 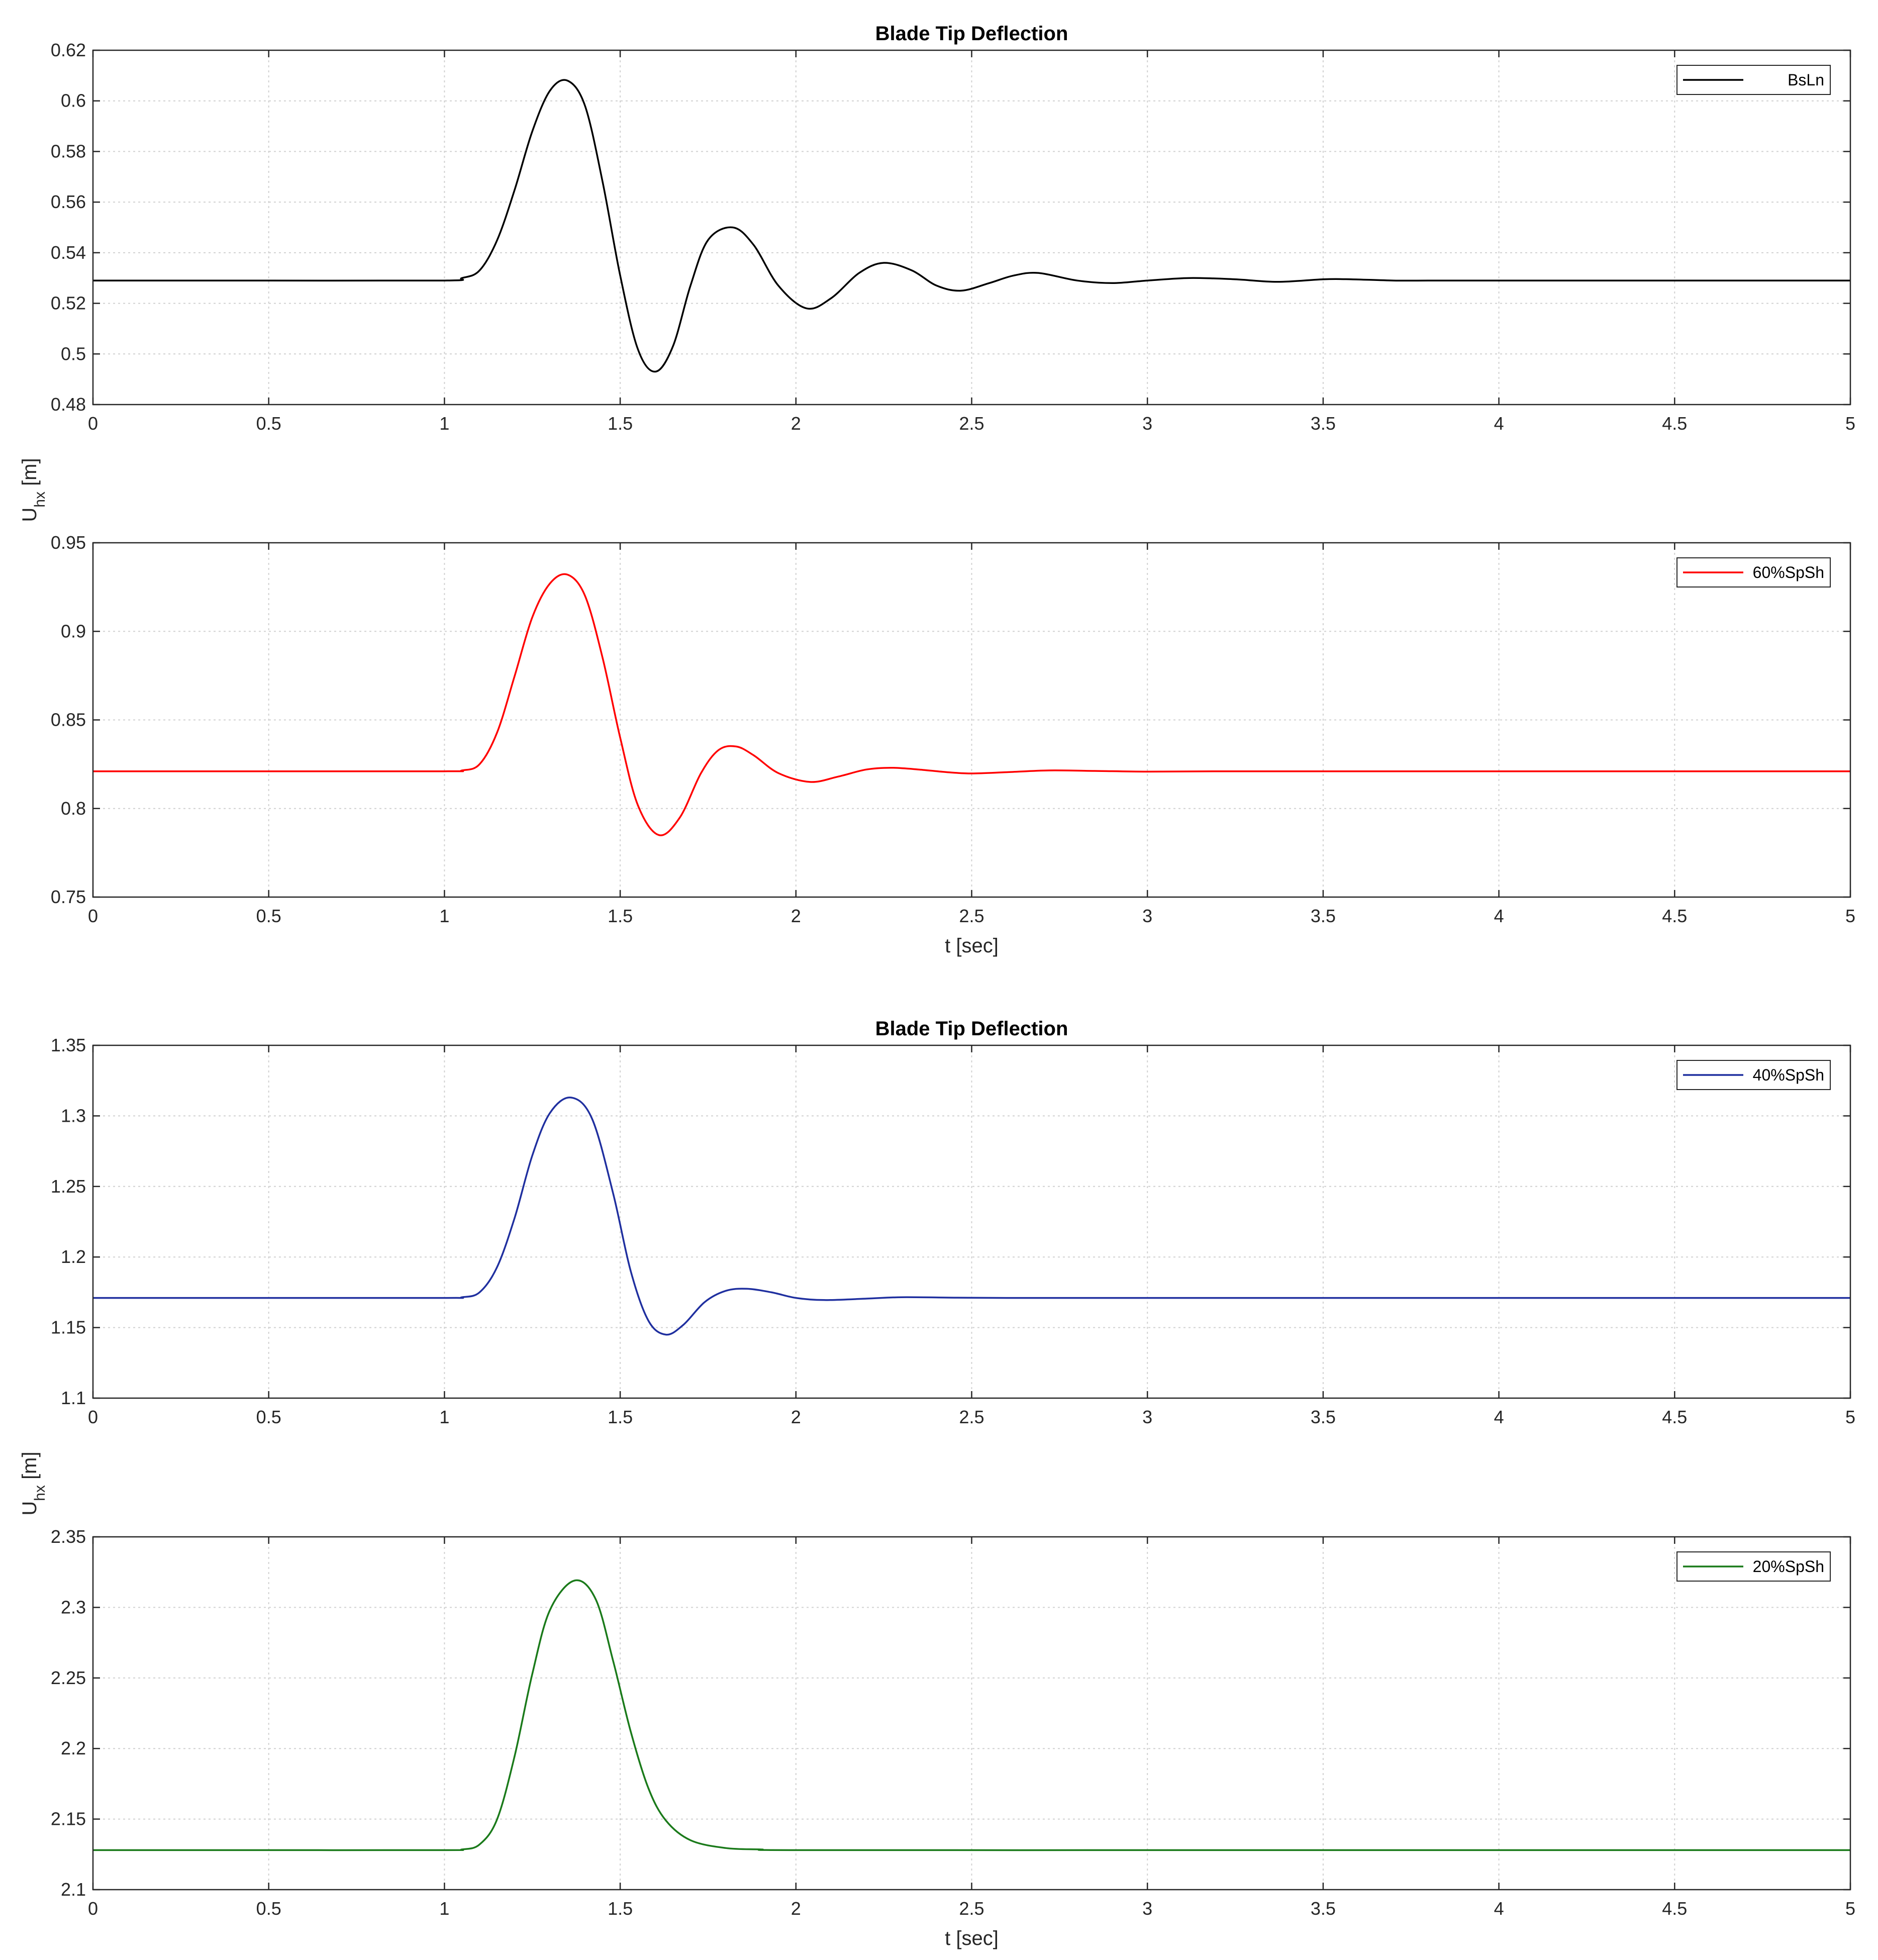 I want to click on ylabel-lower-main: U, so click(x=30, y=1508).